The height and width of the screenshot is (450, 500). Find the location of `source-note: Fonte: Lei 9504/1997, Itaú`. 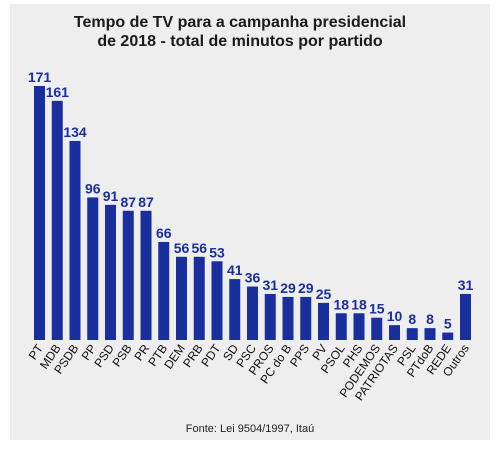

source-note: Fonte: Lei 9504/1997, Itaú is located at coordinates (250, 429).